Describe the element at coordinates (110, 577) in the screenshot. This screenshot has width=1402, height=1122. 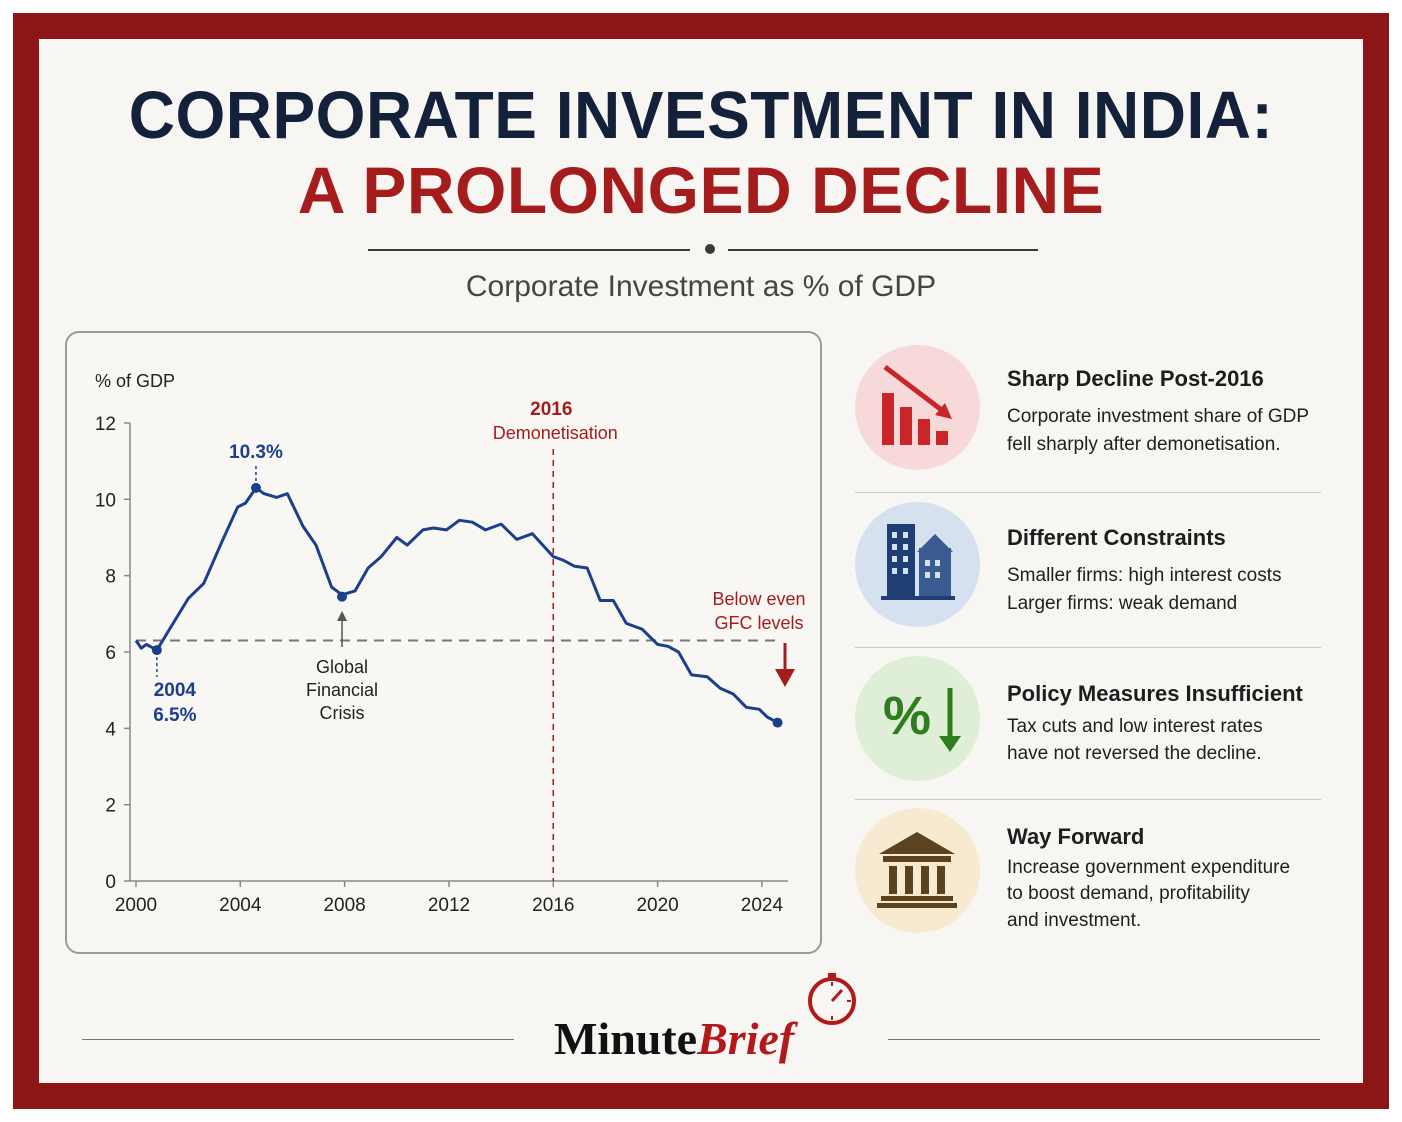
I see `y-tick-label: 8` at that location.